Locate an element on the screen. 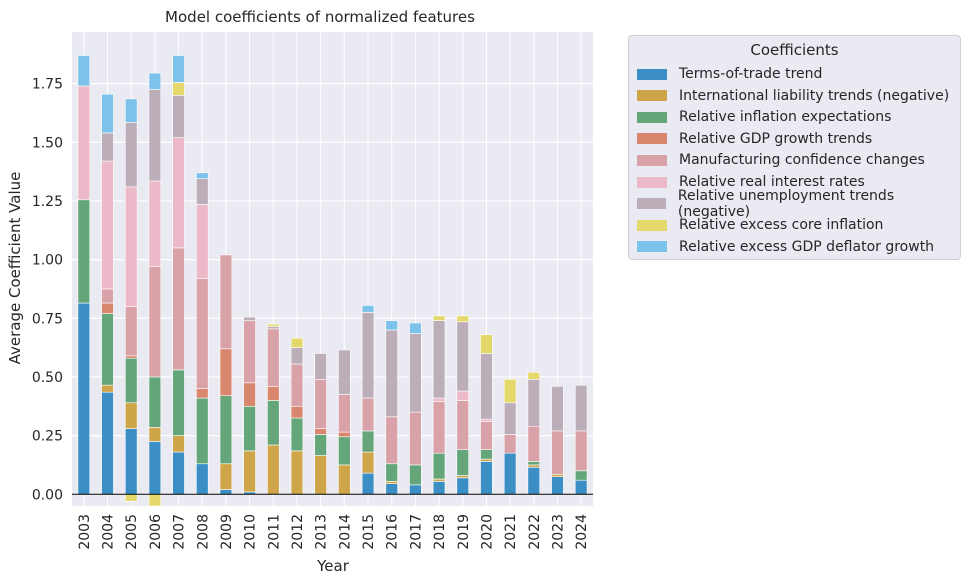  legend-label: Terms-of-trade trend is located at coordinates (751, 74).